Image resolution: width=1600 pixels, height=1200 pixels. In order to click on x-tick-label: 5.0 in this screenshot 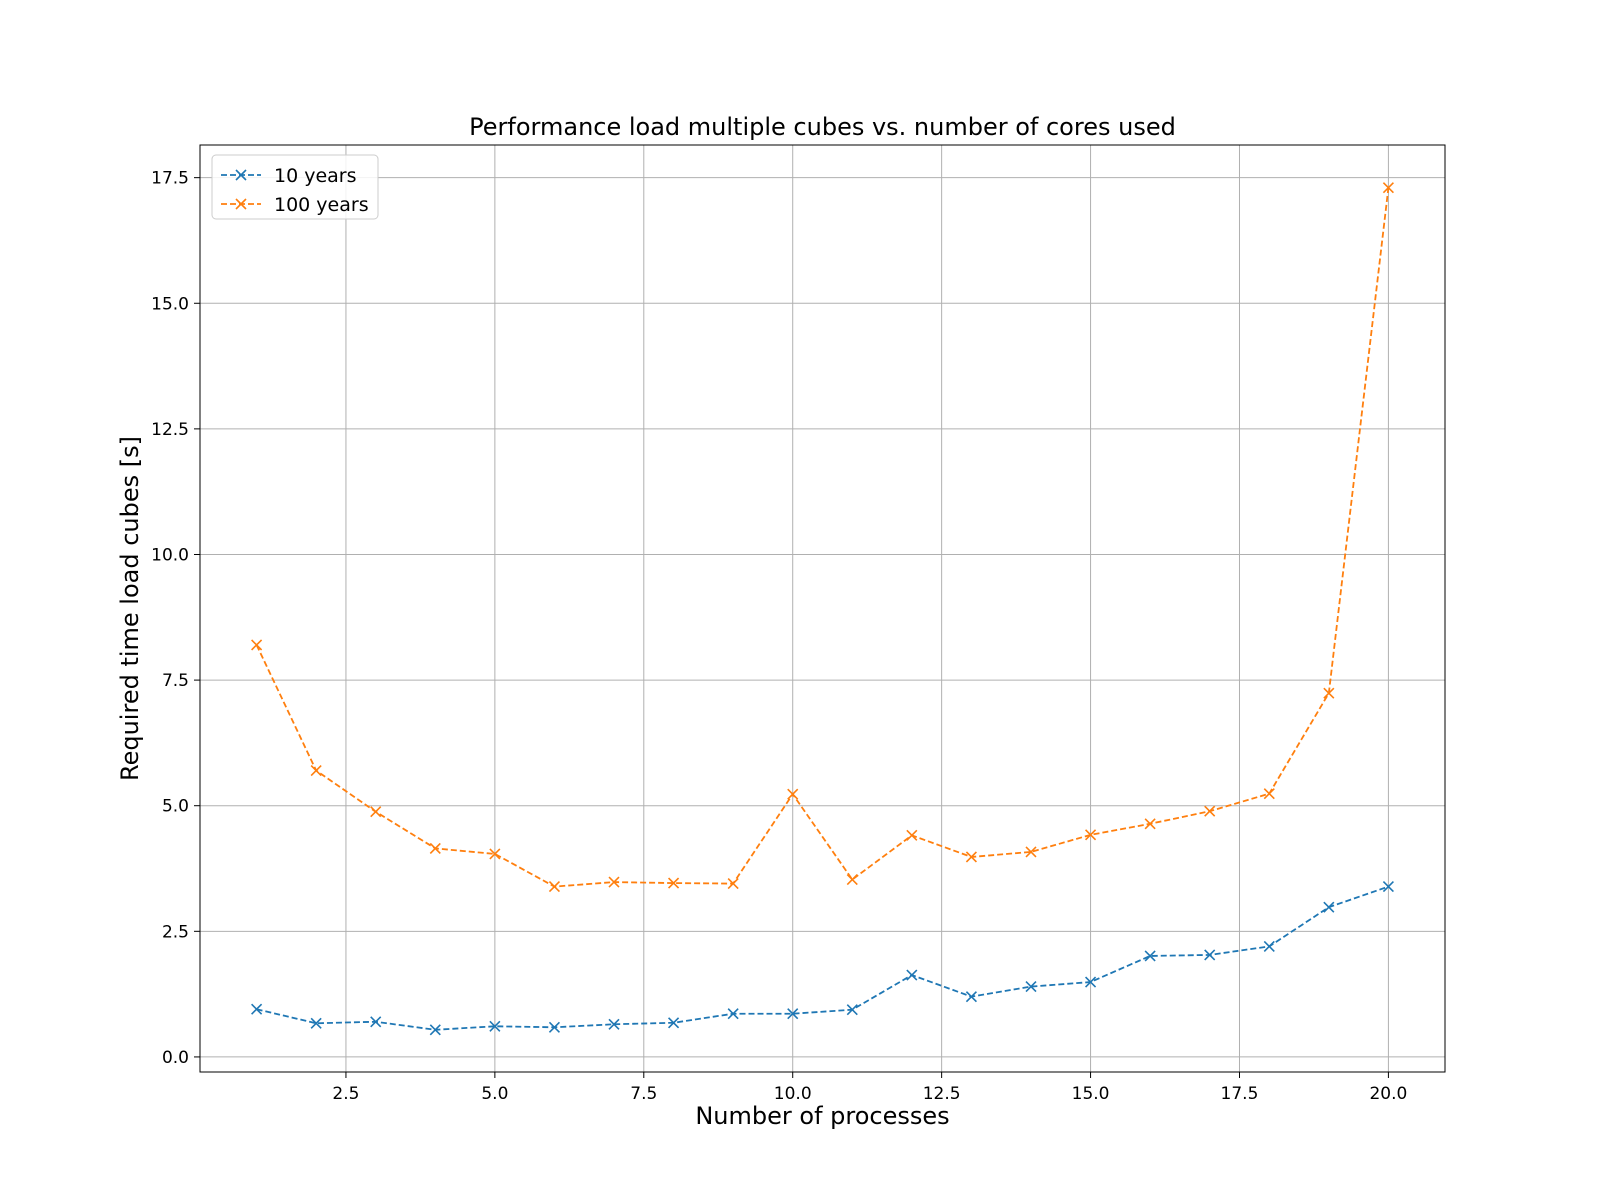, I will do `click(494, 1094)`.